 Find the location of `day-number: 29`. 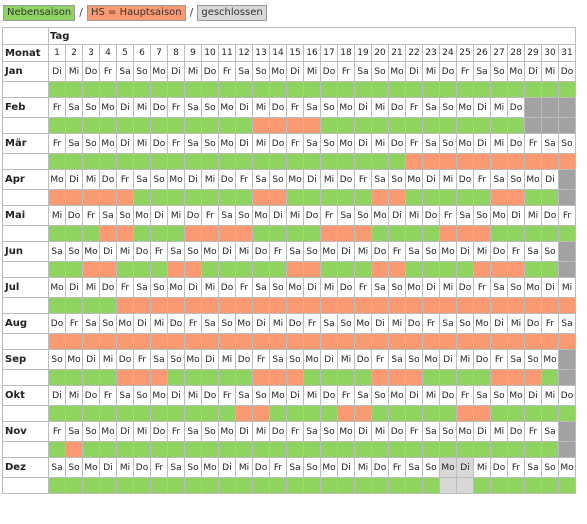

day-number: 29 is located at coordinates (533, 53).